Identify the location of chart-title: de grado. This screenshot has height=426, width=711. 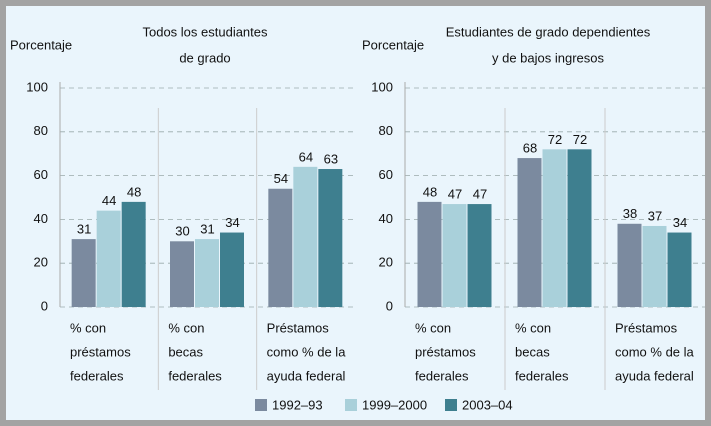
(204, 57).